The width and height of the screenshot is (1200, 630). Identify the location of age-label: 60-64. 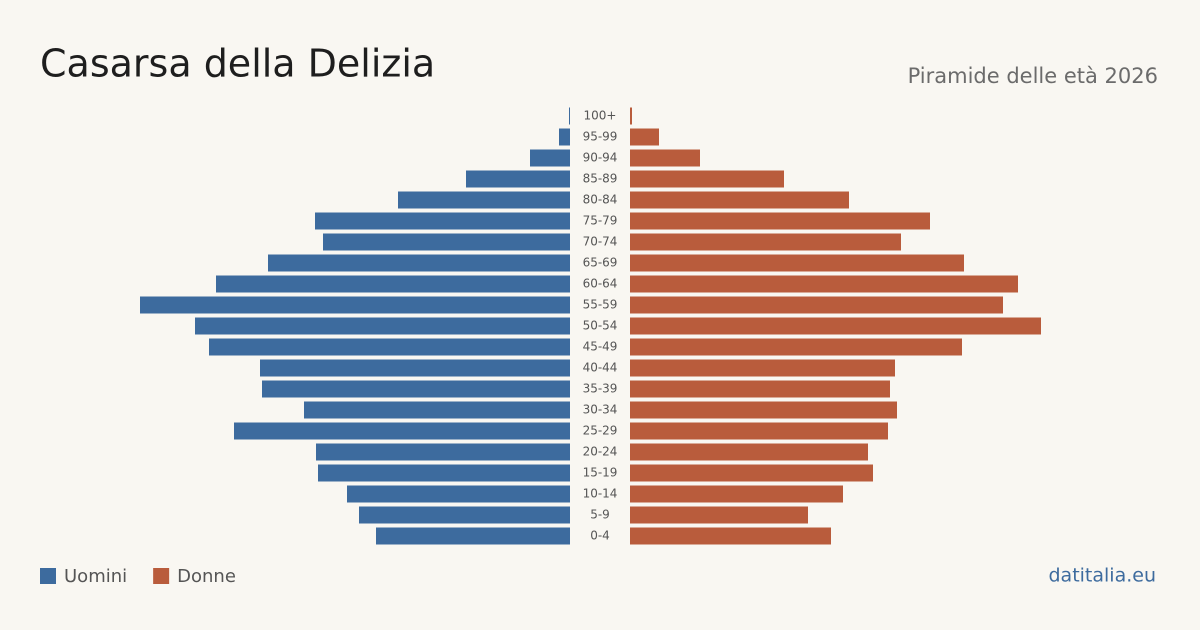
(600, 284).